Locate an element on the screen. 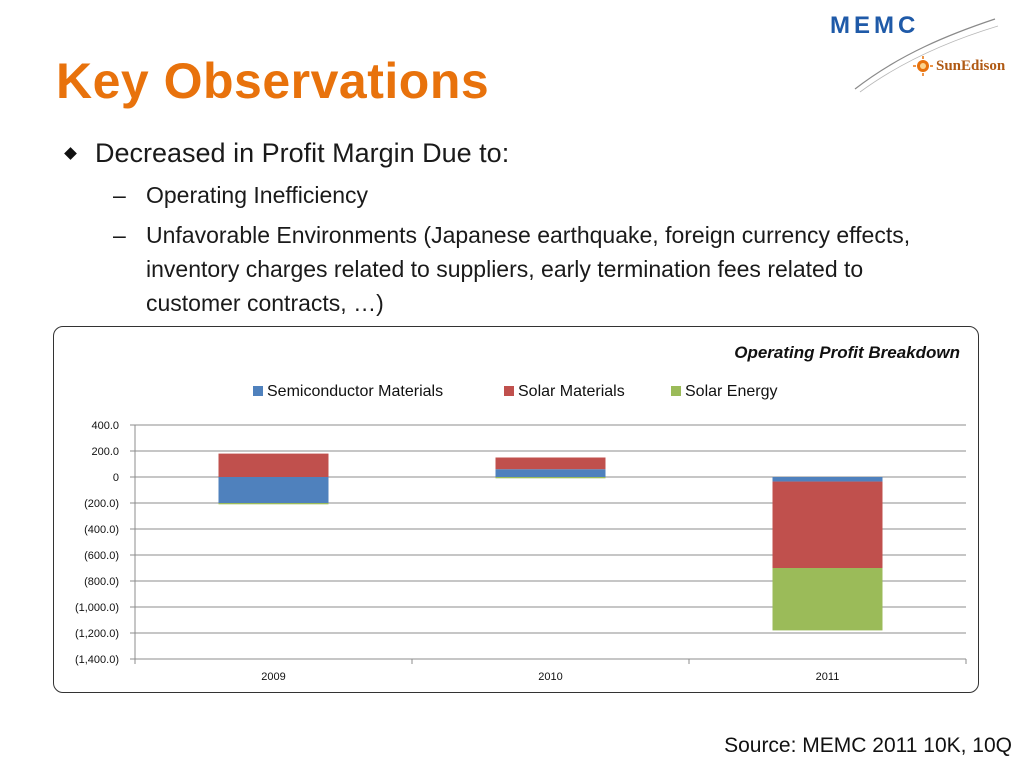  x-tick-label: 2009 is located at coordinates (273, 677).